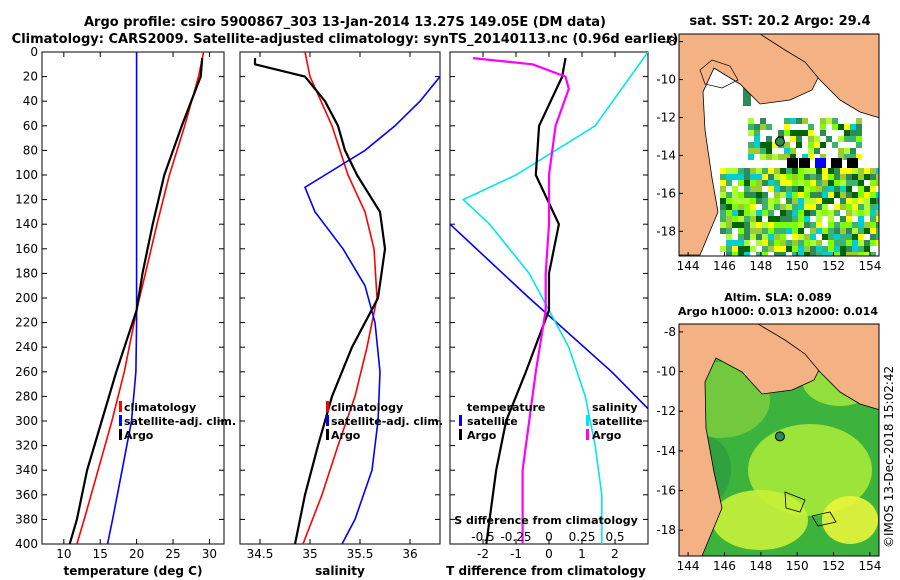  Describe the element at coordinates (492, 421) in the screenshot. I see `legend3-t-satellite-label: satellite` at that location.